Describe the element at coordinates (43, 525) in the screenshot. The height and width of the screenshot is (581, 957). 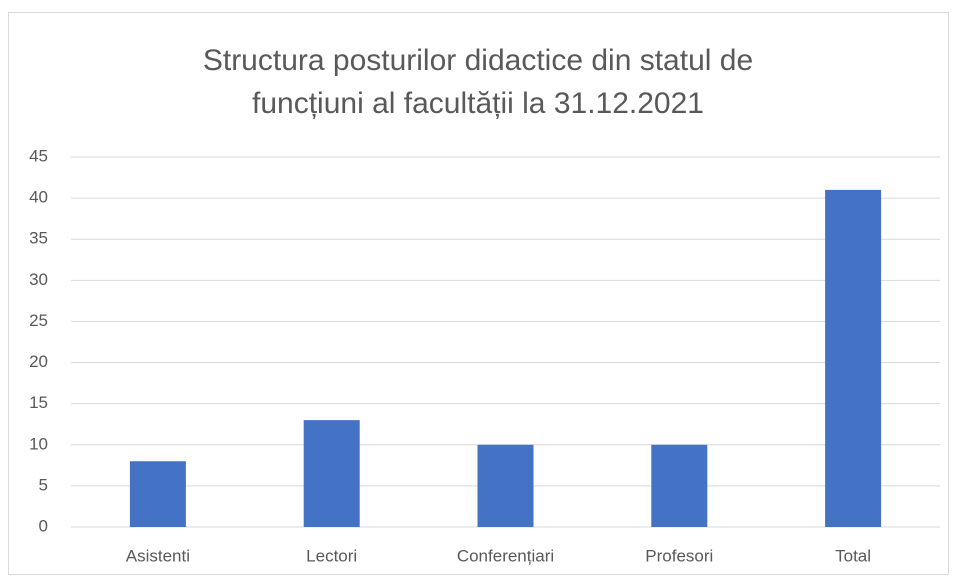
I see `y-tick-label: 0` at that location.